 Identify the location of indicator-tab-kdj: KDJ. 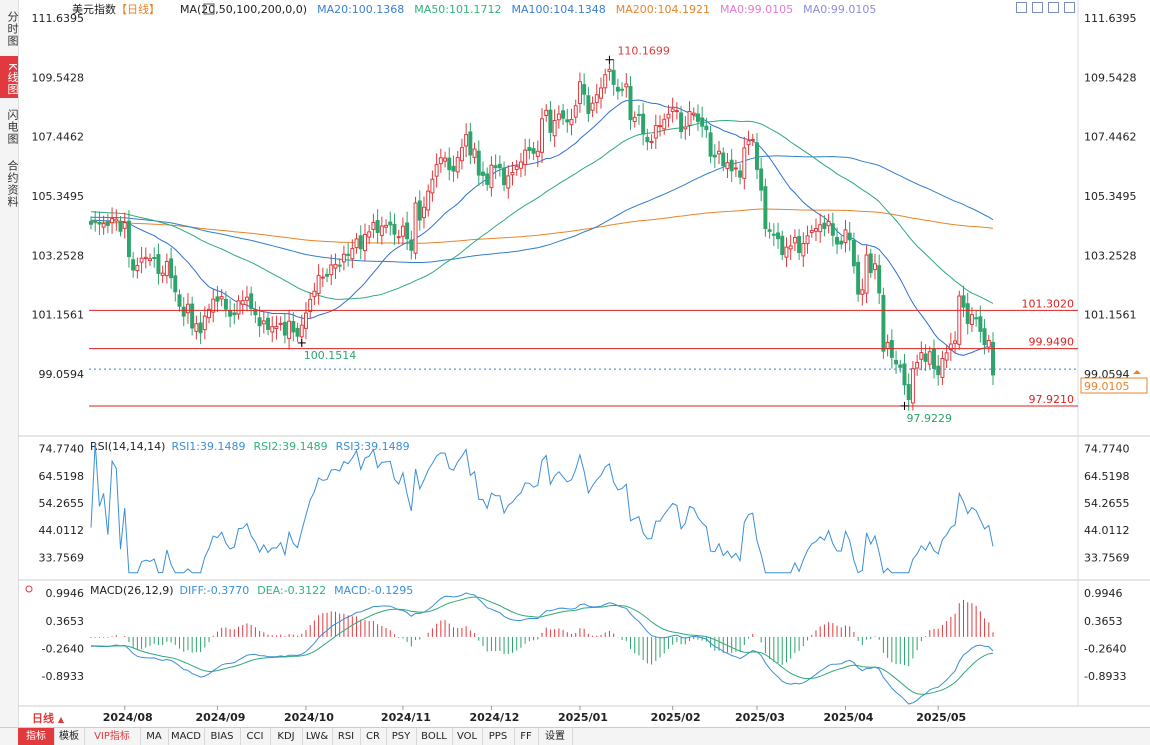
(286, 736).